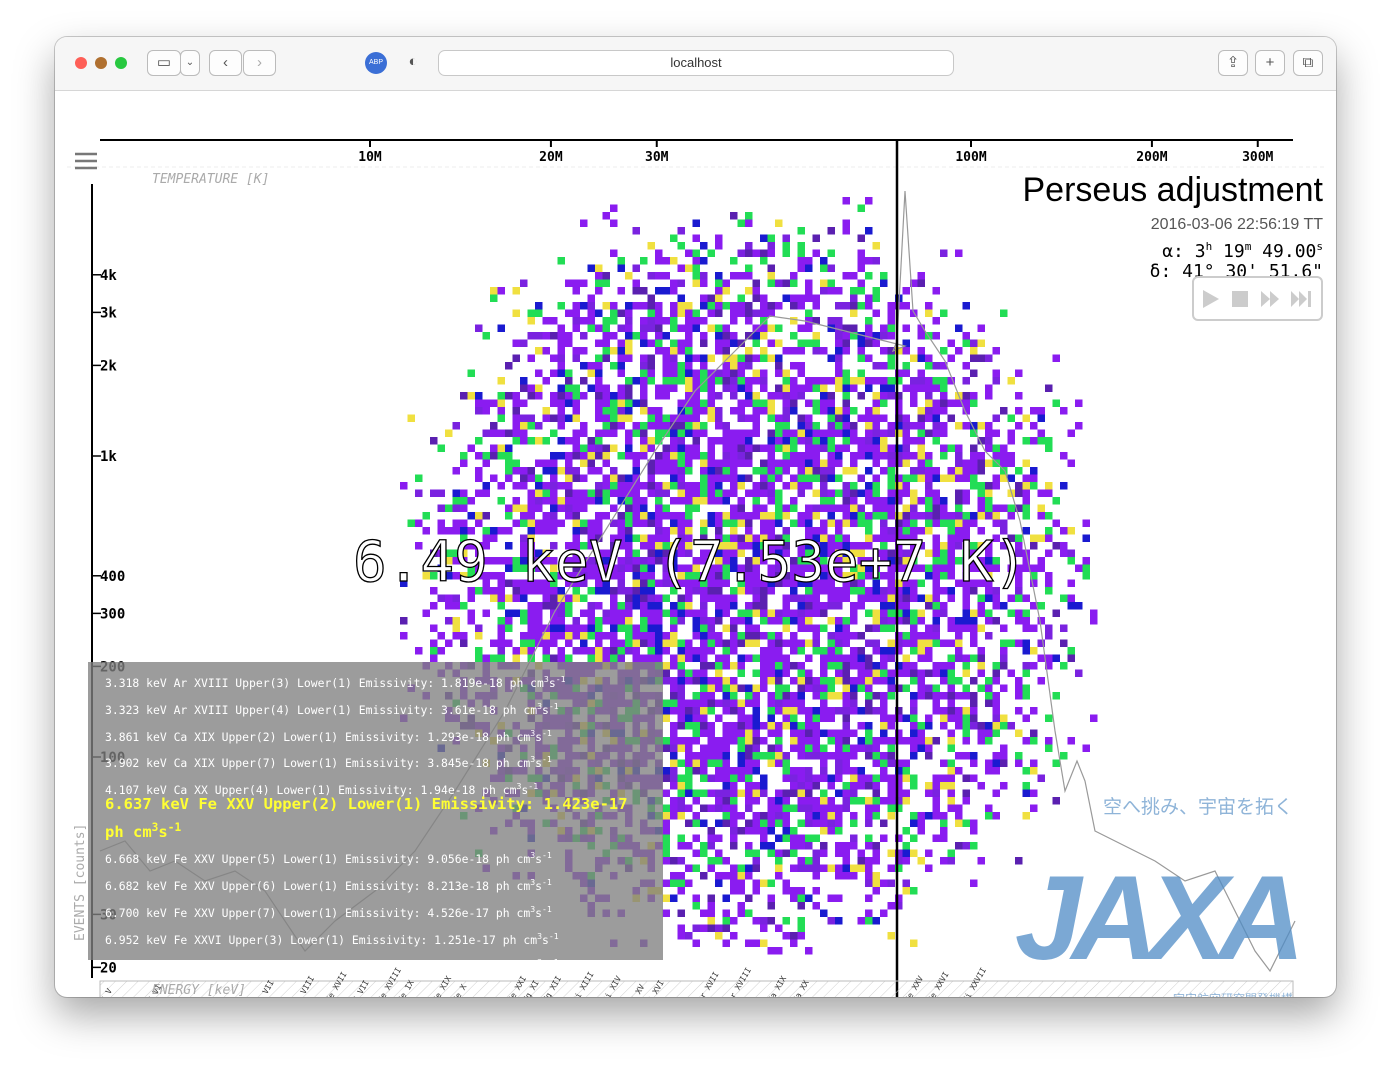 Image resolution: width=1392 pixels, height=1072 pixels. Describe the element at coordinates (1270, 299) in the screenshot. I see `fast-forward-button` at that location.